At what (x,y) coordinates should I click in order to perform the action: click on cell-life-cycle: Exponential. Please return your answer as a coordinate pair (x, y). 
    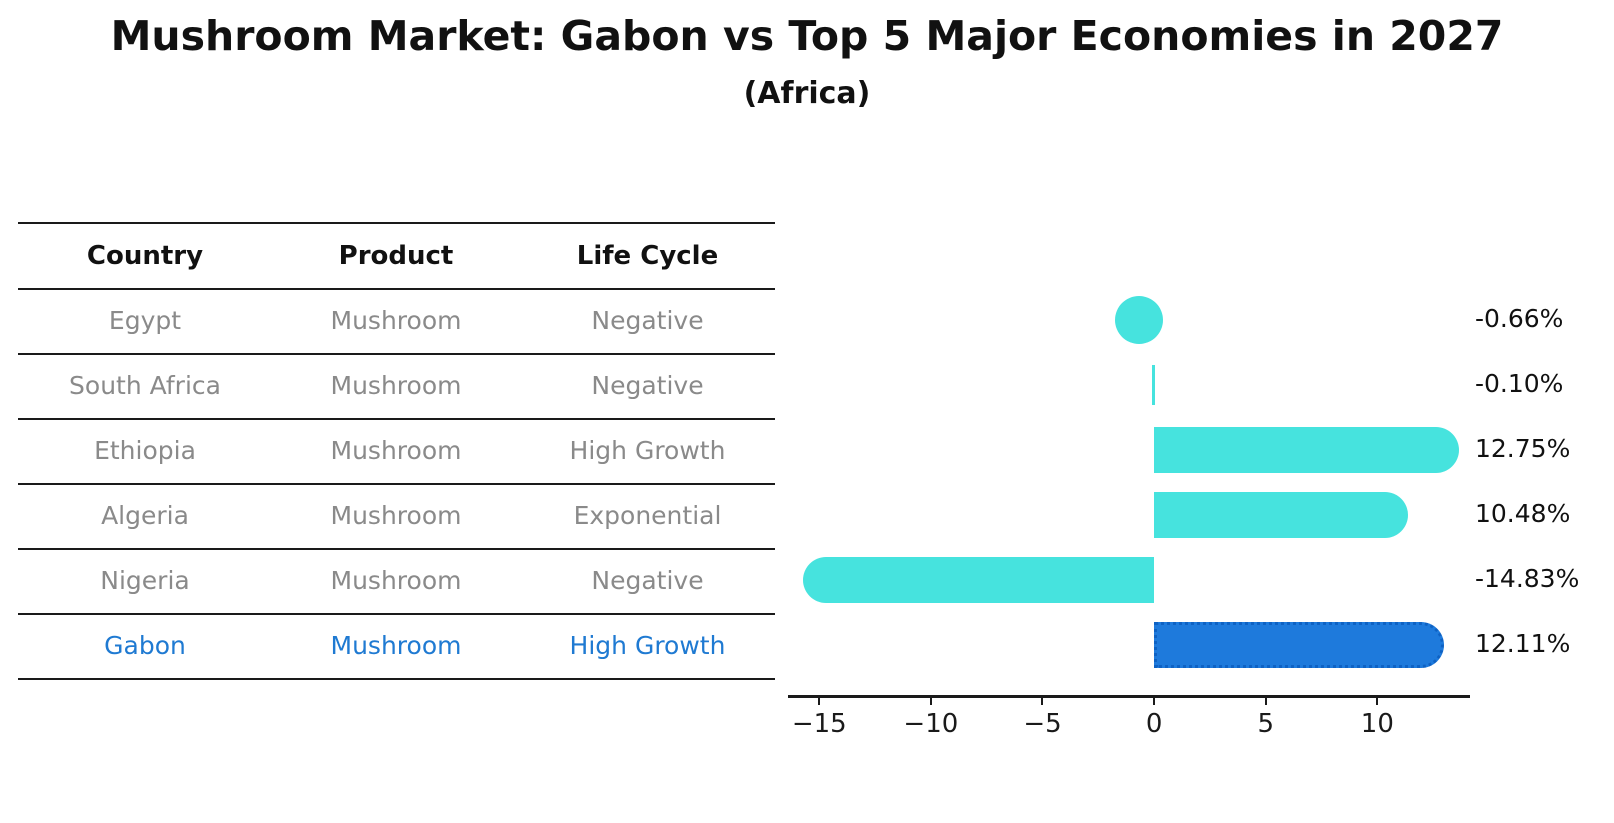
    Looking at the image, I should click on (647, 515).